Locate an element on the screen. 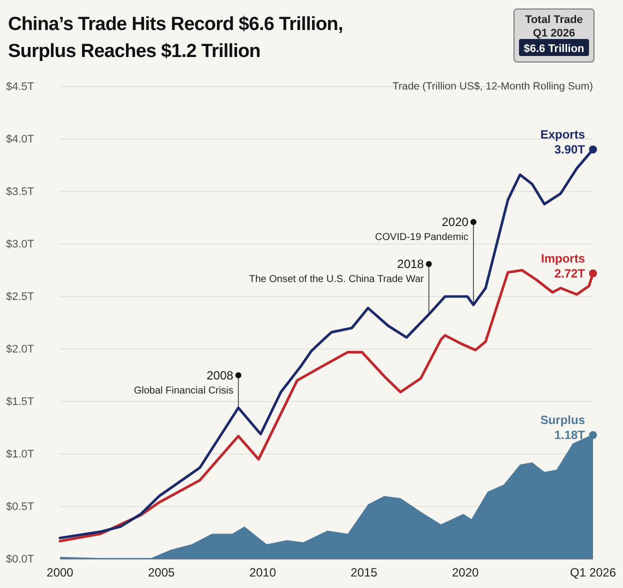 The image size is (623, 588). y-tick-label: $0.0T is located at coordinates (20, 560).